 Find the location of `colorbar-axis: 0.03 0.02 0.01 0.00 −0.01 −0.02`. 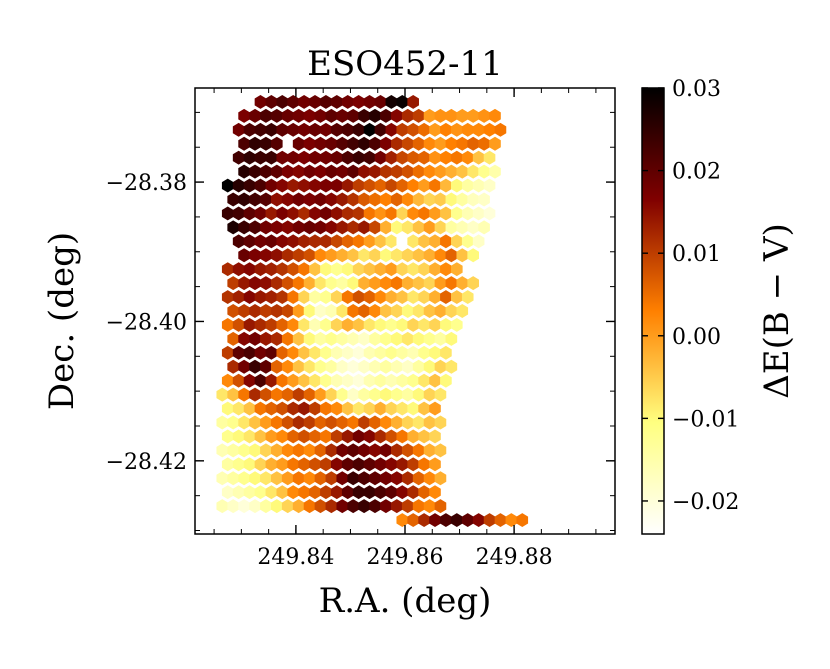

colorbar-axis: 0.03 0.02 0.01 0.00 −0.01 −0.02 is located at coordinates (690, 296).